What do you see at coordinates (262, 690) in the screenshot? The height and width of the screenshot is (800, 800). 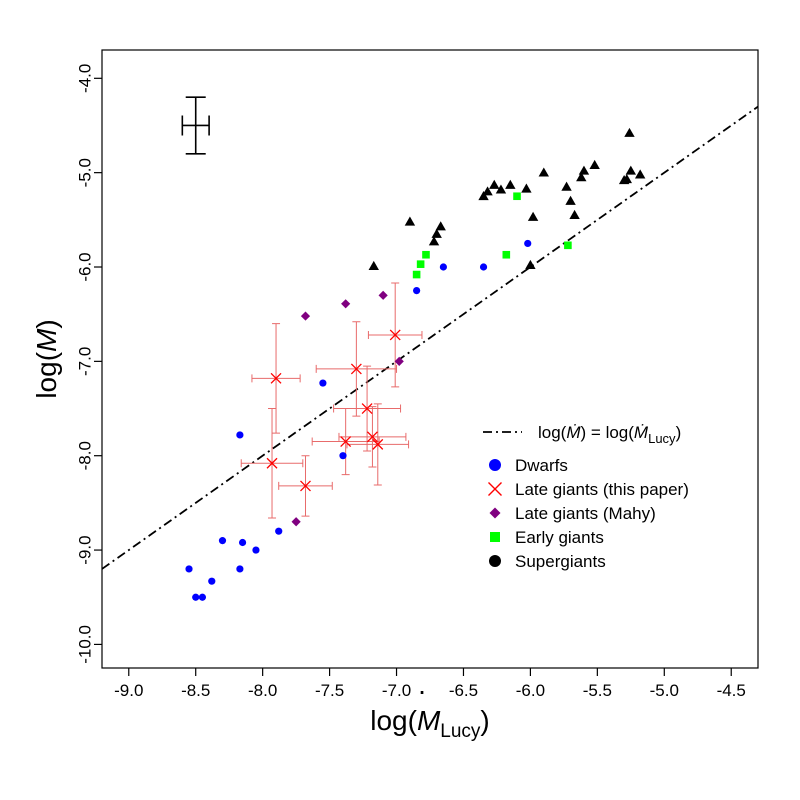 I see `x-tick-label: -8.0` at bounding box center [262, 690].